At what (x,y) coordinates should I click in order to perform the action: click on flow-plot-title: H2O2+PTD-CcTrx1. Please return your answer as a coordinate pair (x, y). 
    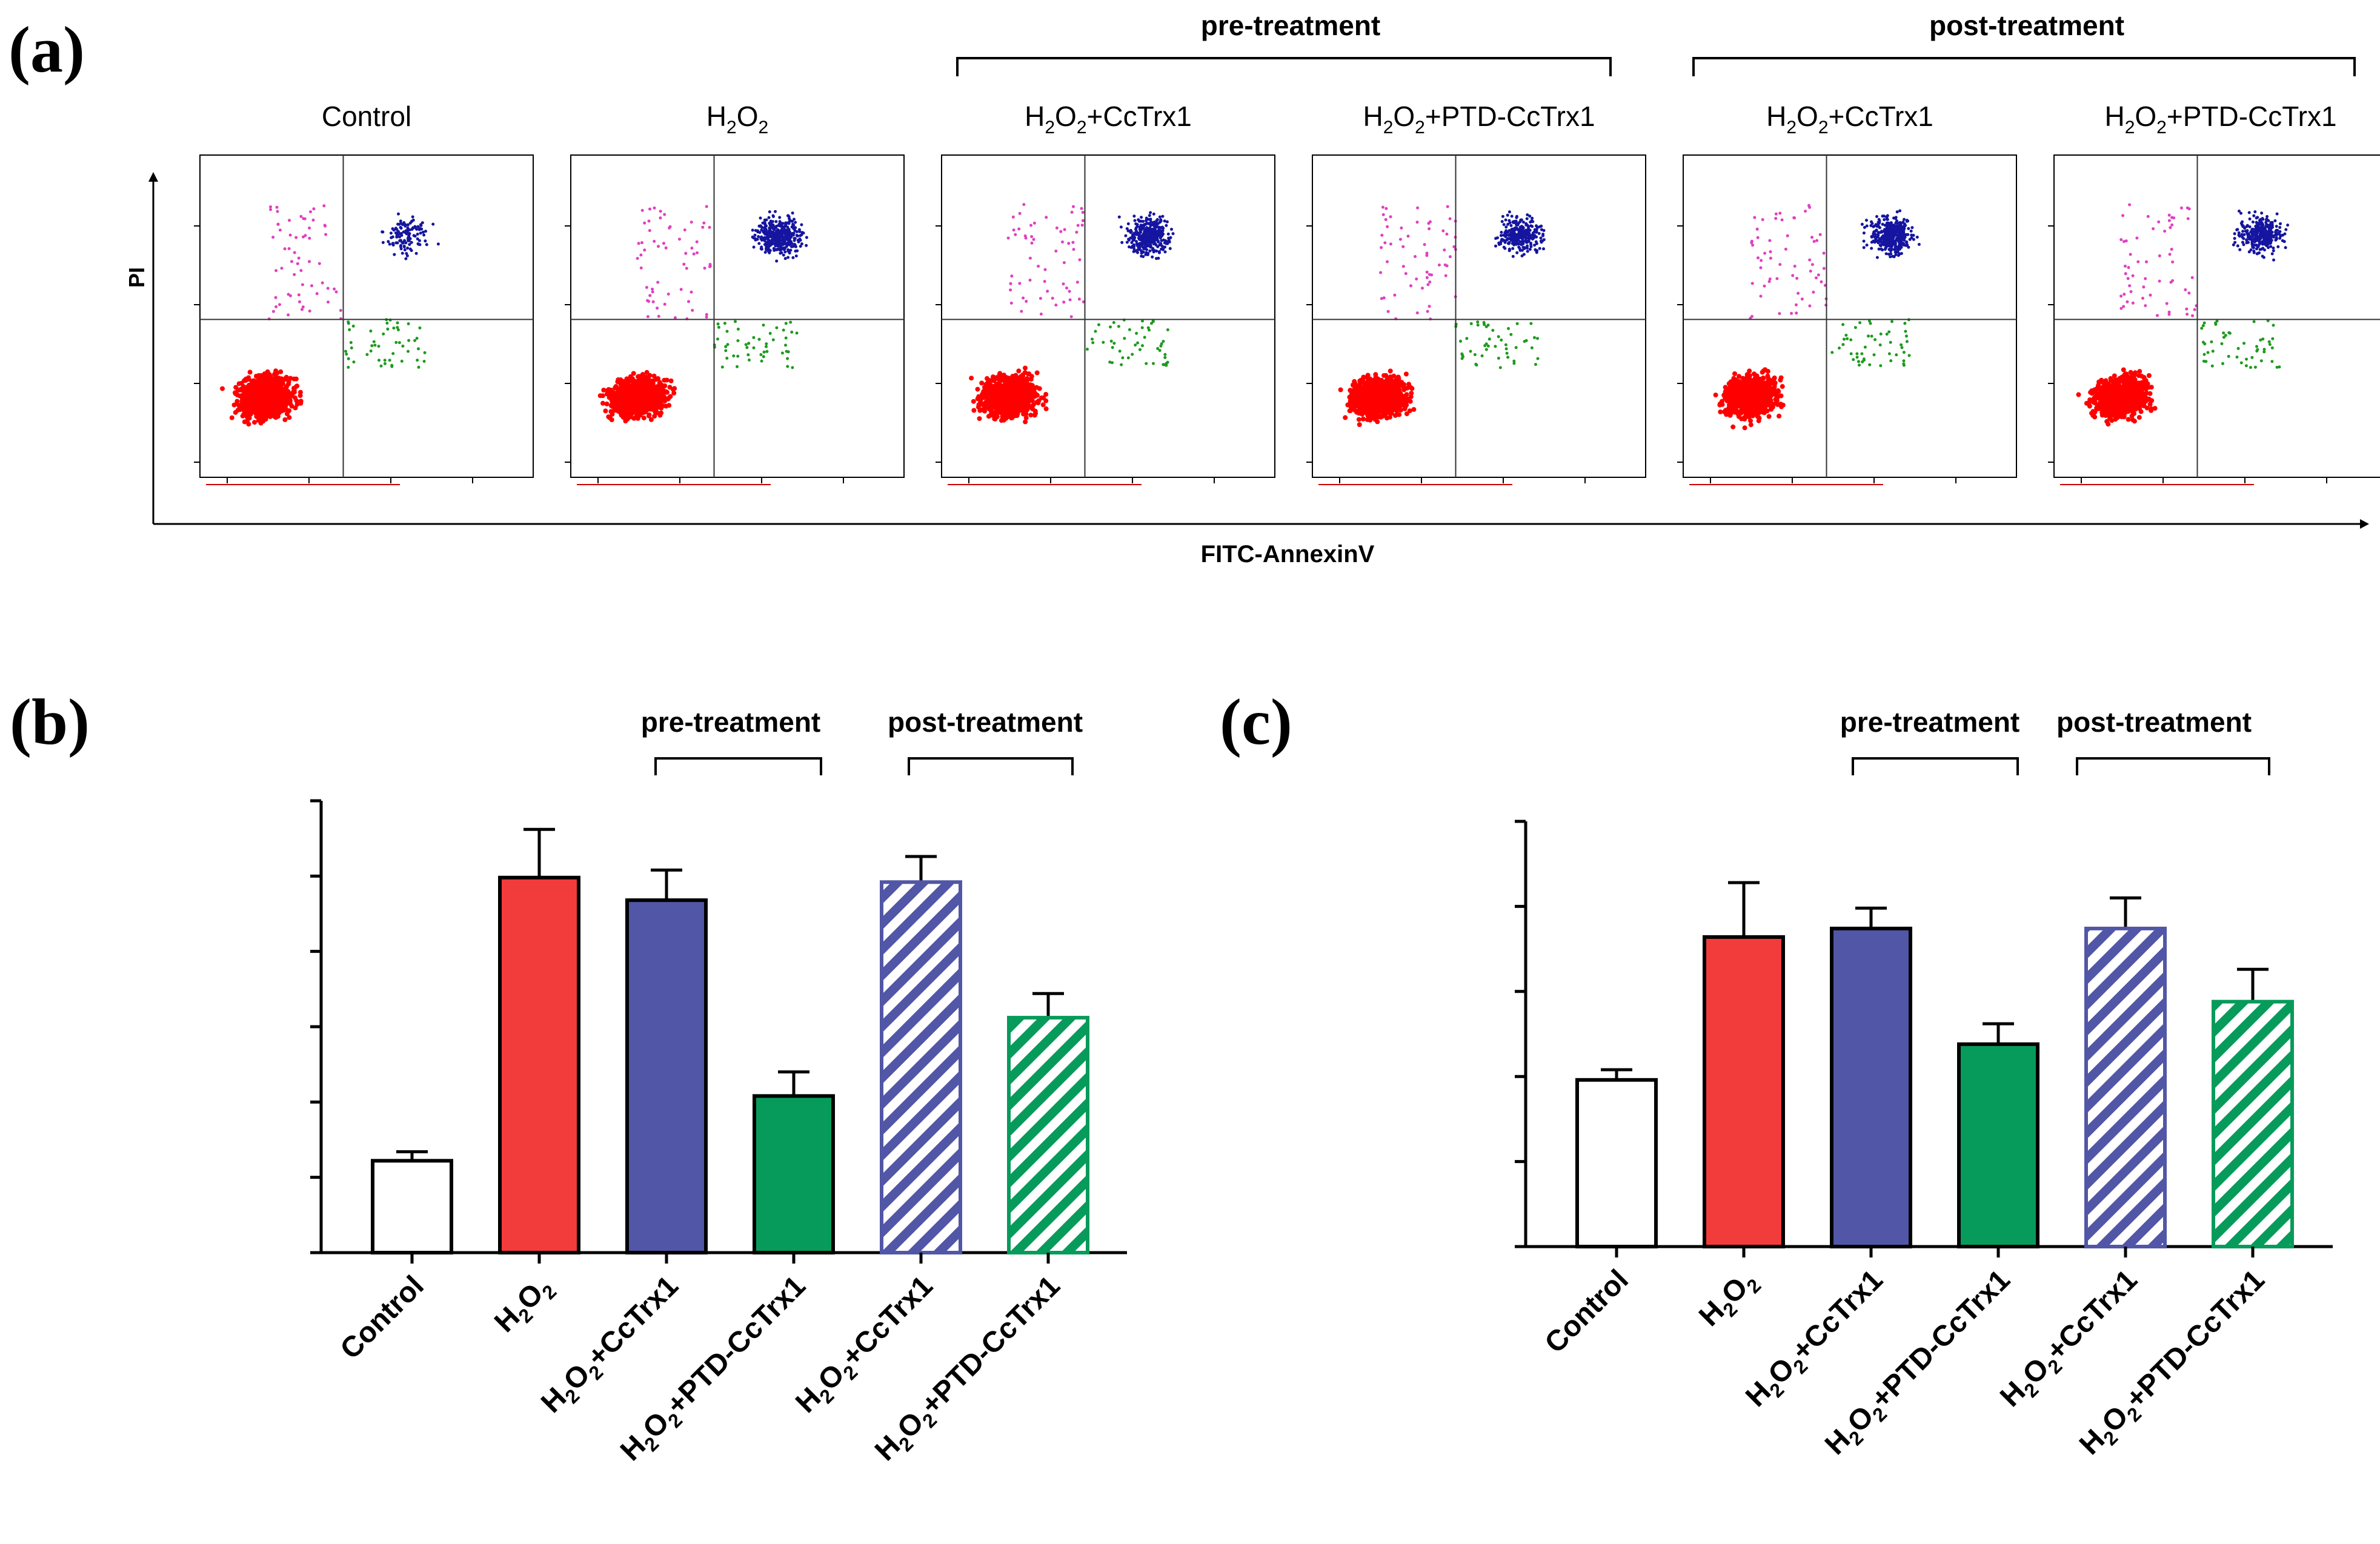
    Looking at the image, I should click on (1479, 119).